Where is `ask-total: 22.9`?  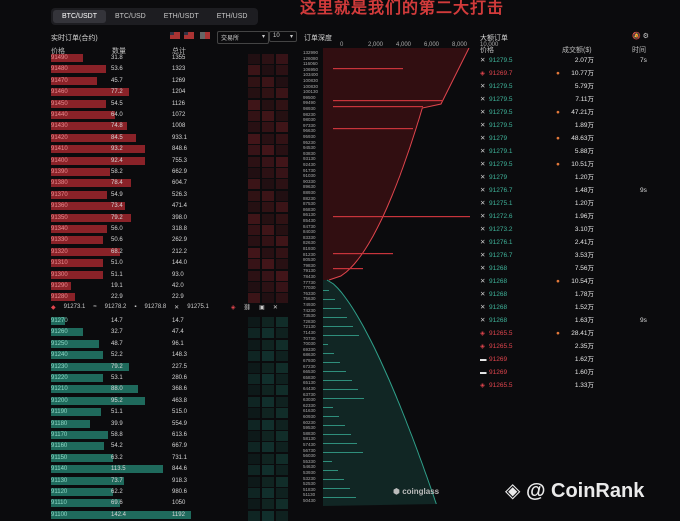 ask-total: 22.9 is located at coordinates (178, 297).